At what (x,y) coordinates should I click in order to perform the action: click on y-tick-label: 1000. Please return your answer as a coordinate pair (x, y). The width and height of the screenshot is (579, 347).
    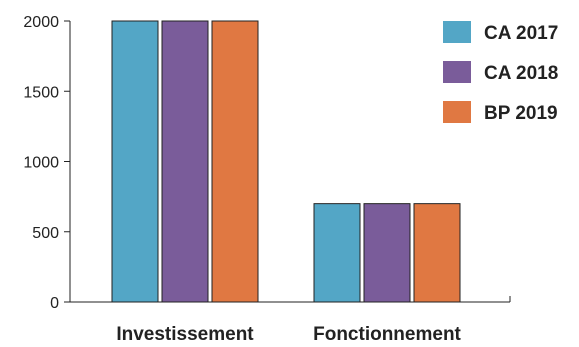
    Looking at the image, I should click on (41, 163).